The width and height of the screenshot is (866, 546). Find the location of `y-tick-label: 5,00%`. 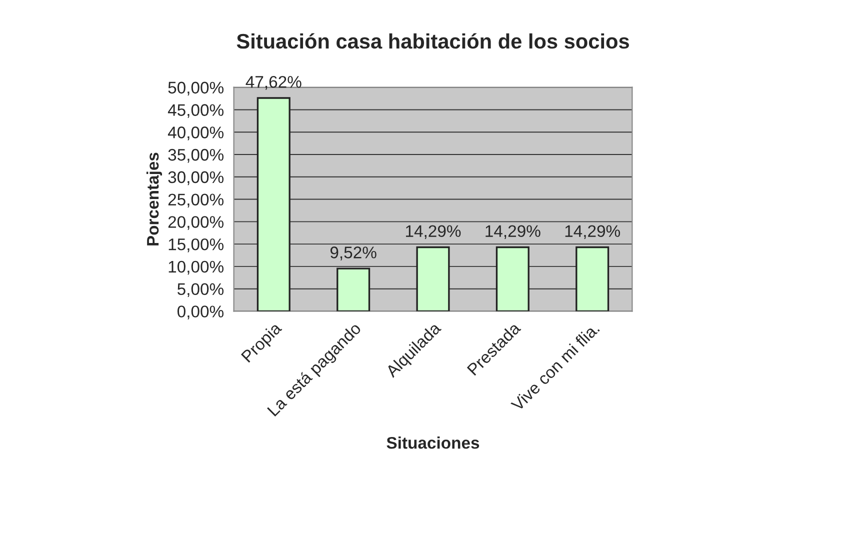

y-tick-label: 5,00% is located at coordinates (201, 290).